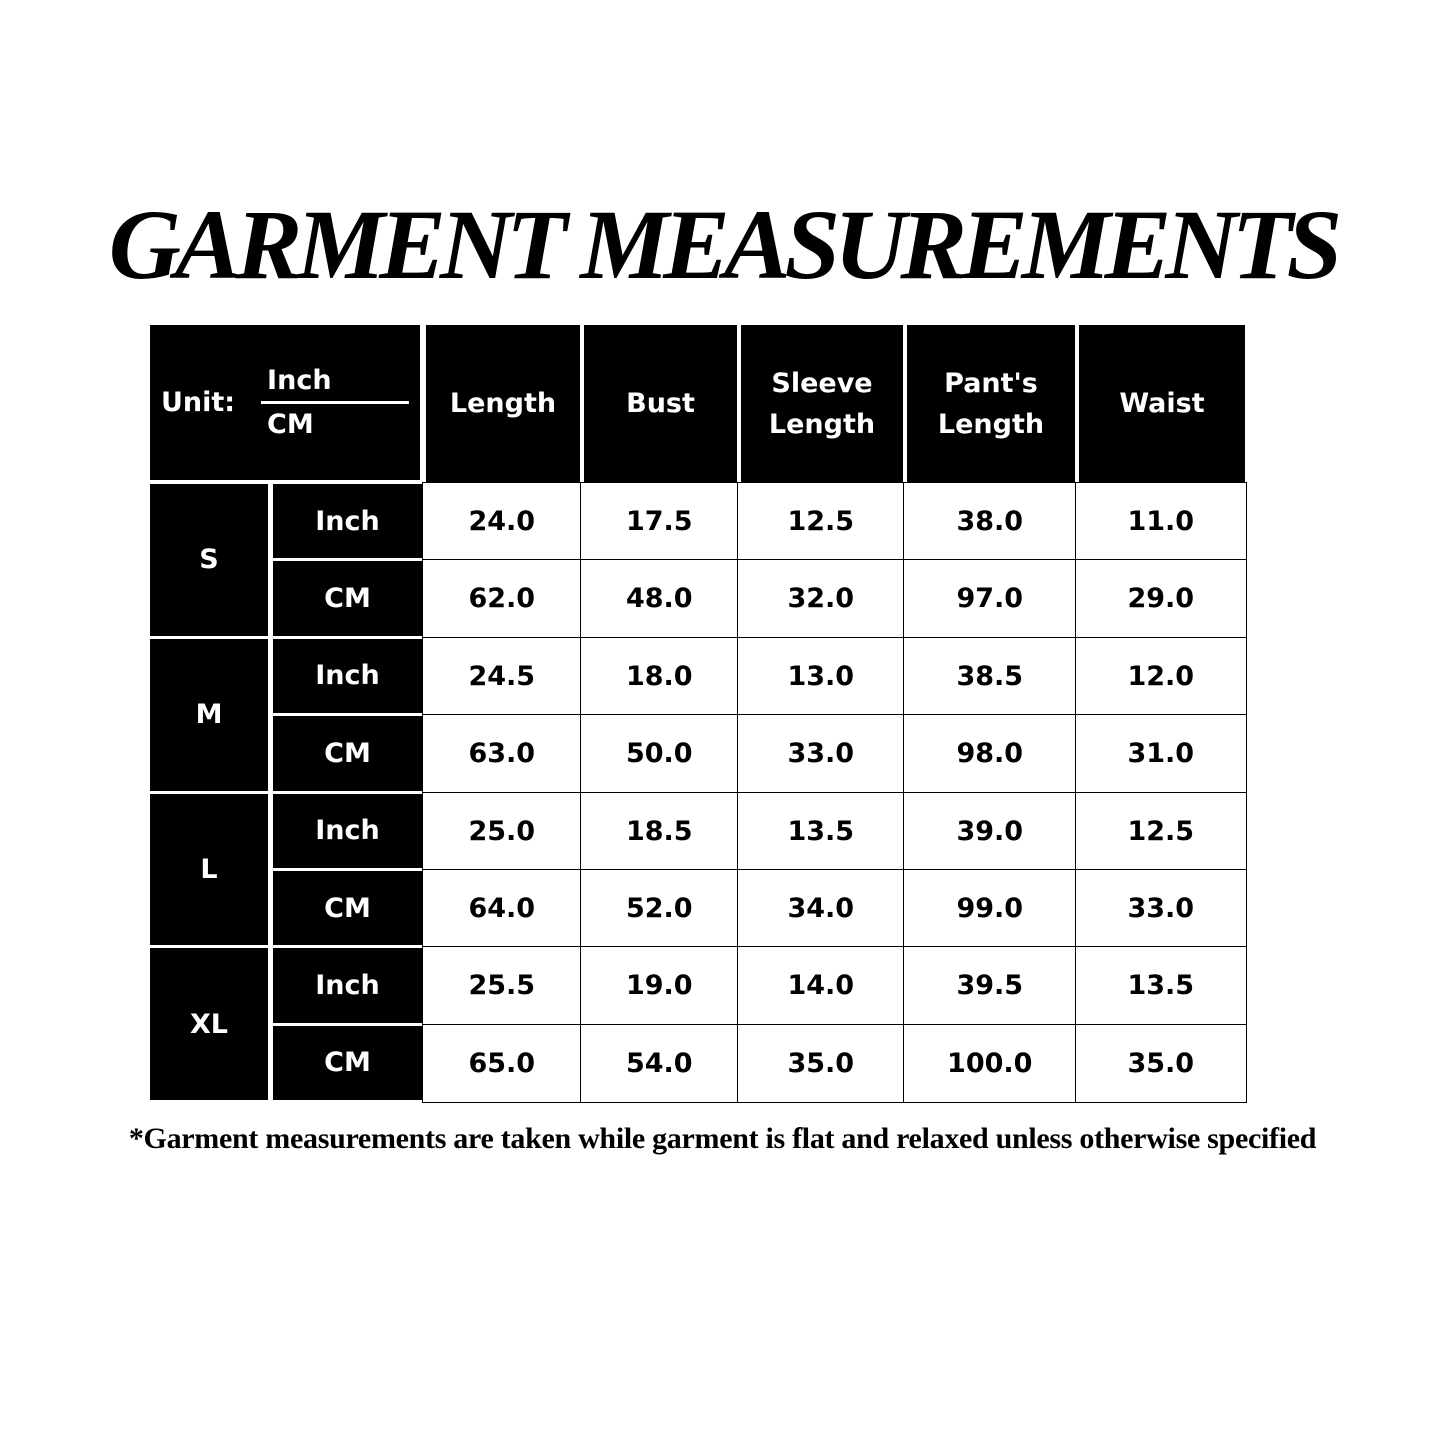 This screenshot has width=1445, height=1445. What do you see at coordinates (990, 754) in the screenshot?
I see `table-cell: 98.0` at bounding box center [990, 754].